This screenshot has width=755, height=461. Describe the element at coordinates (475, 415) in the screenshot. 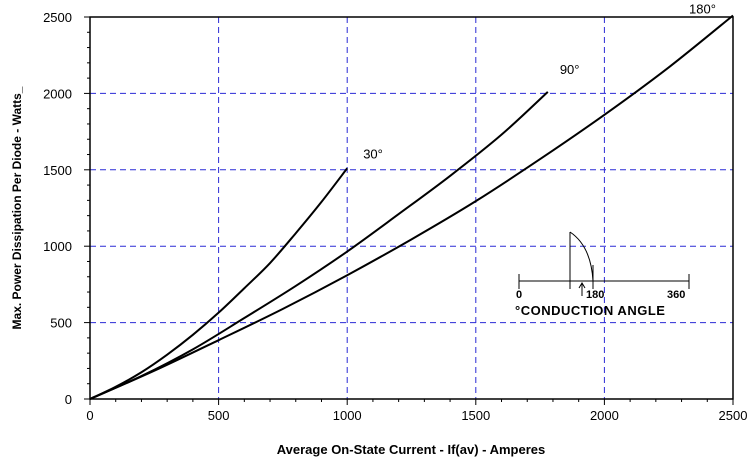

I see `x-tick-label: 1500` at that location.